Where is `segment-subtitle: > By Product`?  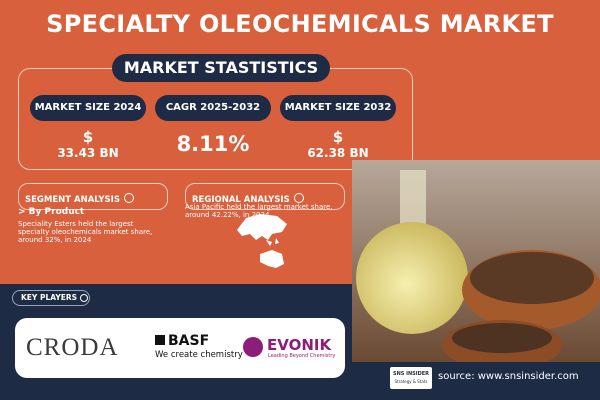
segment-subtitle: > By Product is located at coordinates (51, 212).